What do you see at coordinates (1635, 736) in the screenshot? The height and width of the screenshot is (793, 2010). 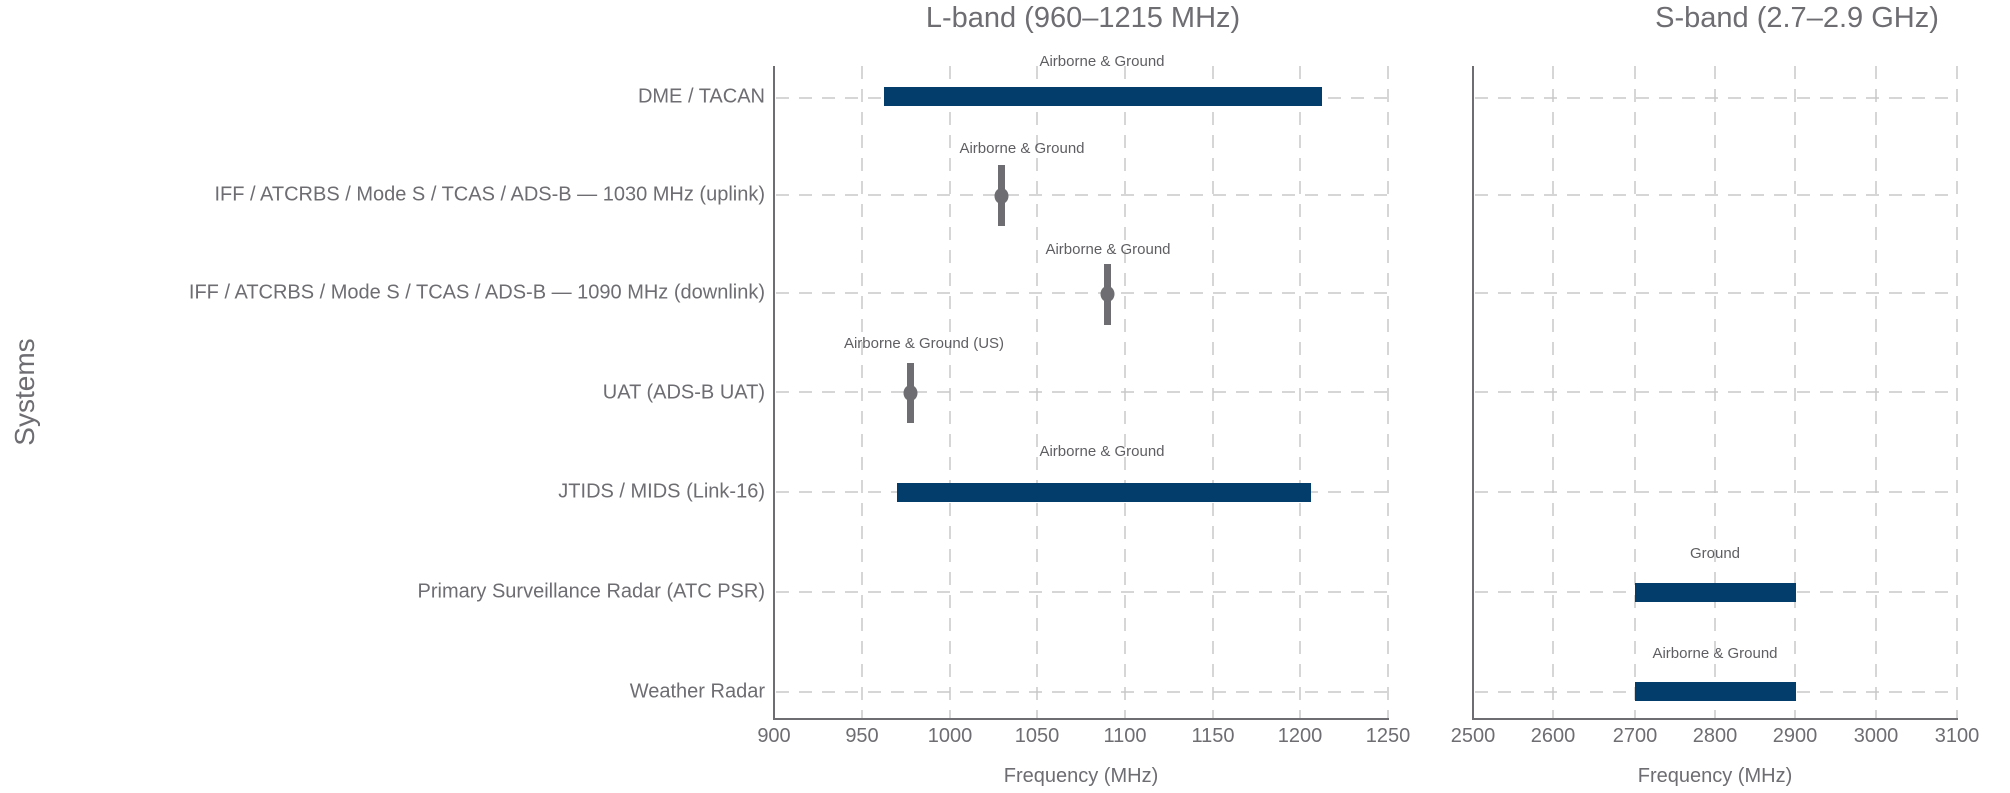 I see `s-tick-2700: 2700` at bounding box center [1635, 736].